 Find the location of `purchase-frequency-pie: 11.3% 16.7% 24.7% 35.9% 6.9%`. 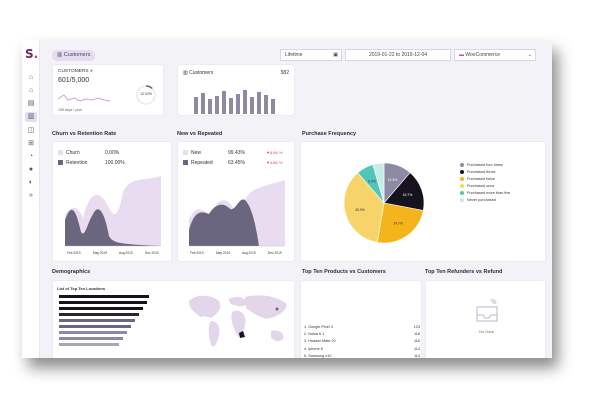

purchase-frequency-pie: 11.3% 16.7% 24.7% 35.9% 6.9% is located at coordinates (384, 203).